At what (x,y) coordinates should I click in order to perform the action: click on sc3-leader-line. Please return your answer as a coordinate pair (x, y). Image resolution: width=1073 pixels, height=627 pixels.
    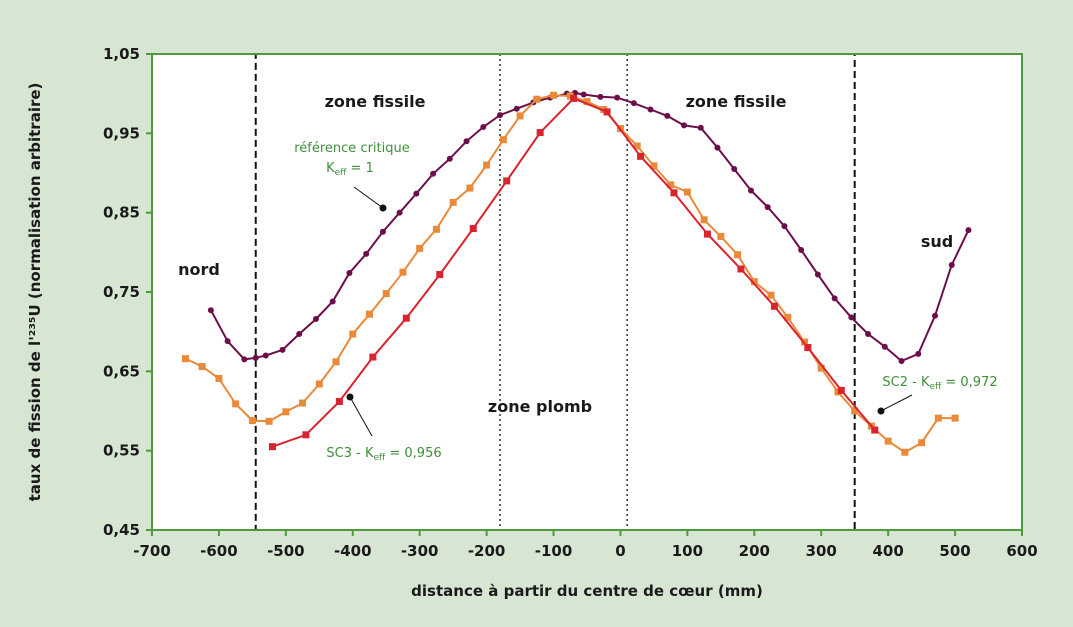
    Looking at the image, I should click on (361, 416).